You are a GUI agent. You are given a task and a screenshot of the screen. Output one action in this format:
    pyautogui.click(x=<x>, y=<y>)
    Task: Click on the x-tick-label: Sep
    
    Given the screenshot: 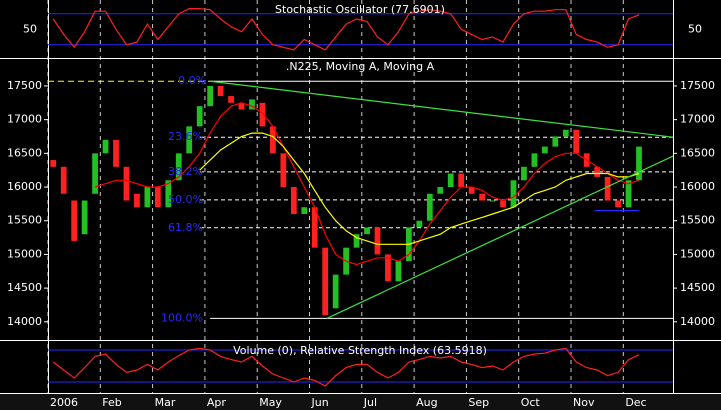 What is the action you would take?
    pyautogui.click(x=478, y=402)
    